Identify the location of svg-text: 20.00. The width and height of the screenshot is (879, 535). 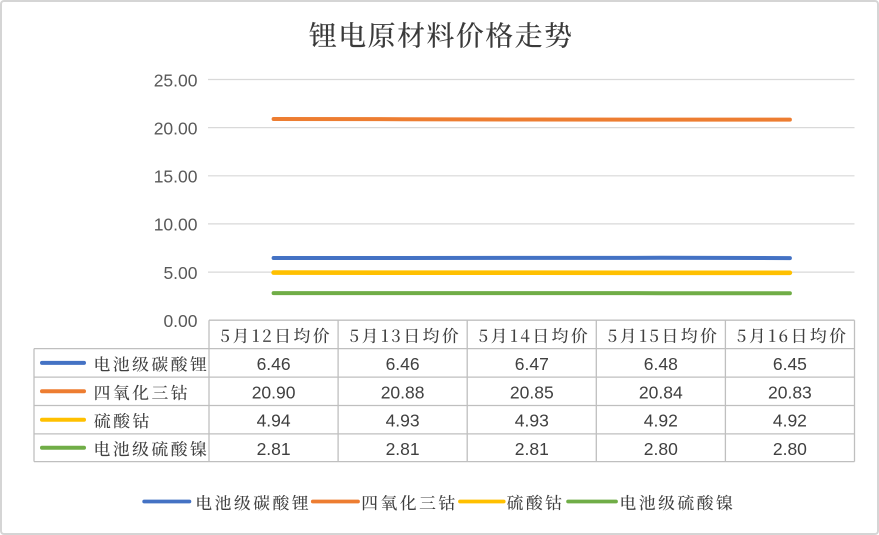
(176, 128).